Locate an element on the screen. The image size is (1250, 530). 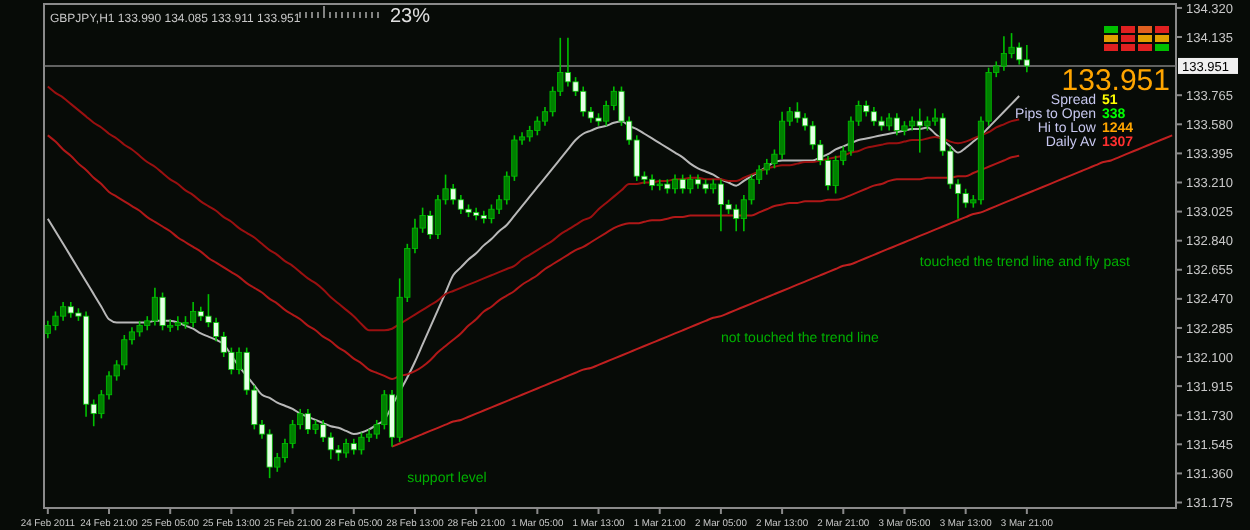
annotation: 23% is located at coordinates (410, 17).